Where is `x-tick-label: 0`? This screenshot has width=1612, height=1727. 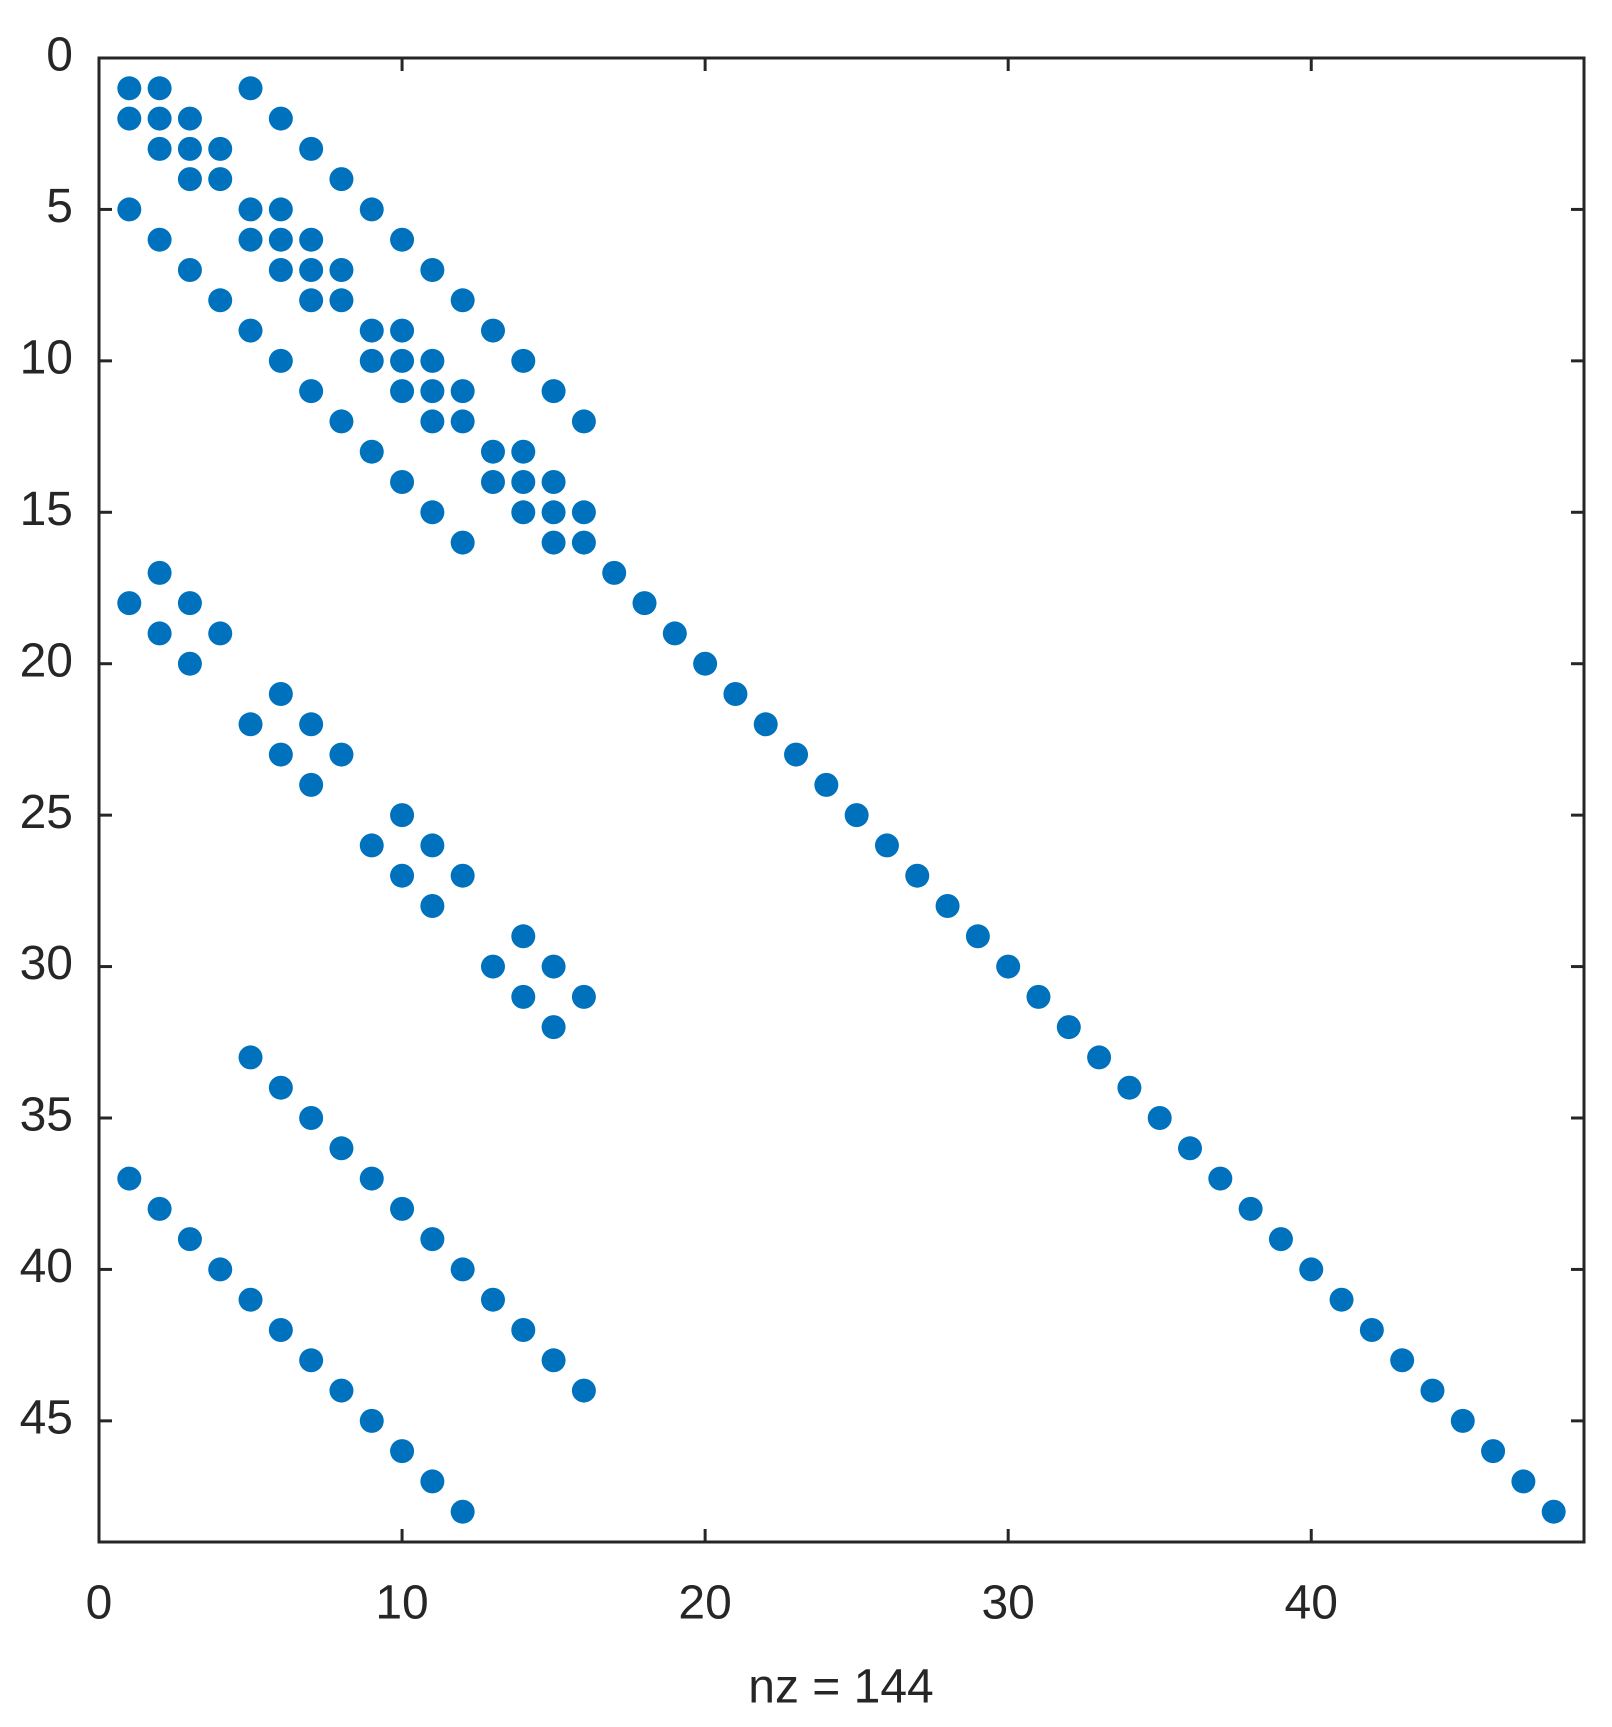
x-tick-label: 0 is located at coordinates (99, 1603).